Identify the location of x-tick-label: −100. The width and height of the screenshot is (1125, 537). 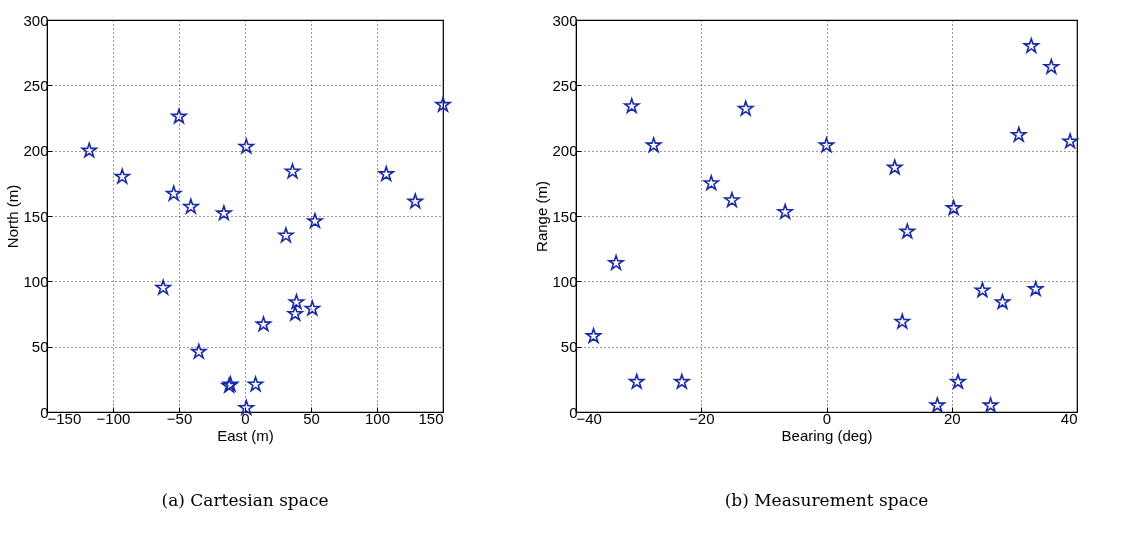
(113, 418).